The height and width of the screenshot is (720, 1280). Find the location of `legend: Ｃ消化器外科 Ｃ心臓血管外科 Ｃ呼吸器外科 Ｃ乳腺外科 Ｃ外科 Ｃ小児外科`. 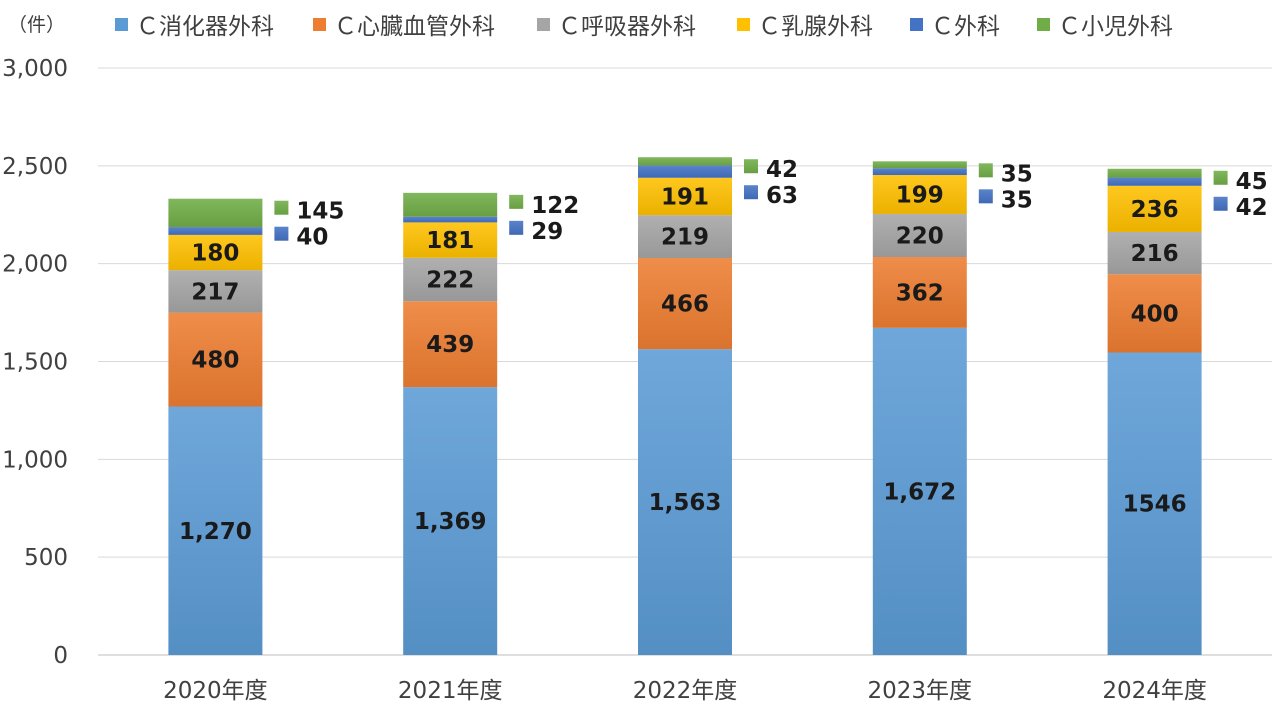

legend: Ｃ消化器外科 Ｃ心臓血管外科 Ｃ呼吸器外科 Ｃ乳腺外科 Ｃ外科 Ｃ小児外科 is located at coordinates (644, 27).